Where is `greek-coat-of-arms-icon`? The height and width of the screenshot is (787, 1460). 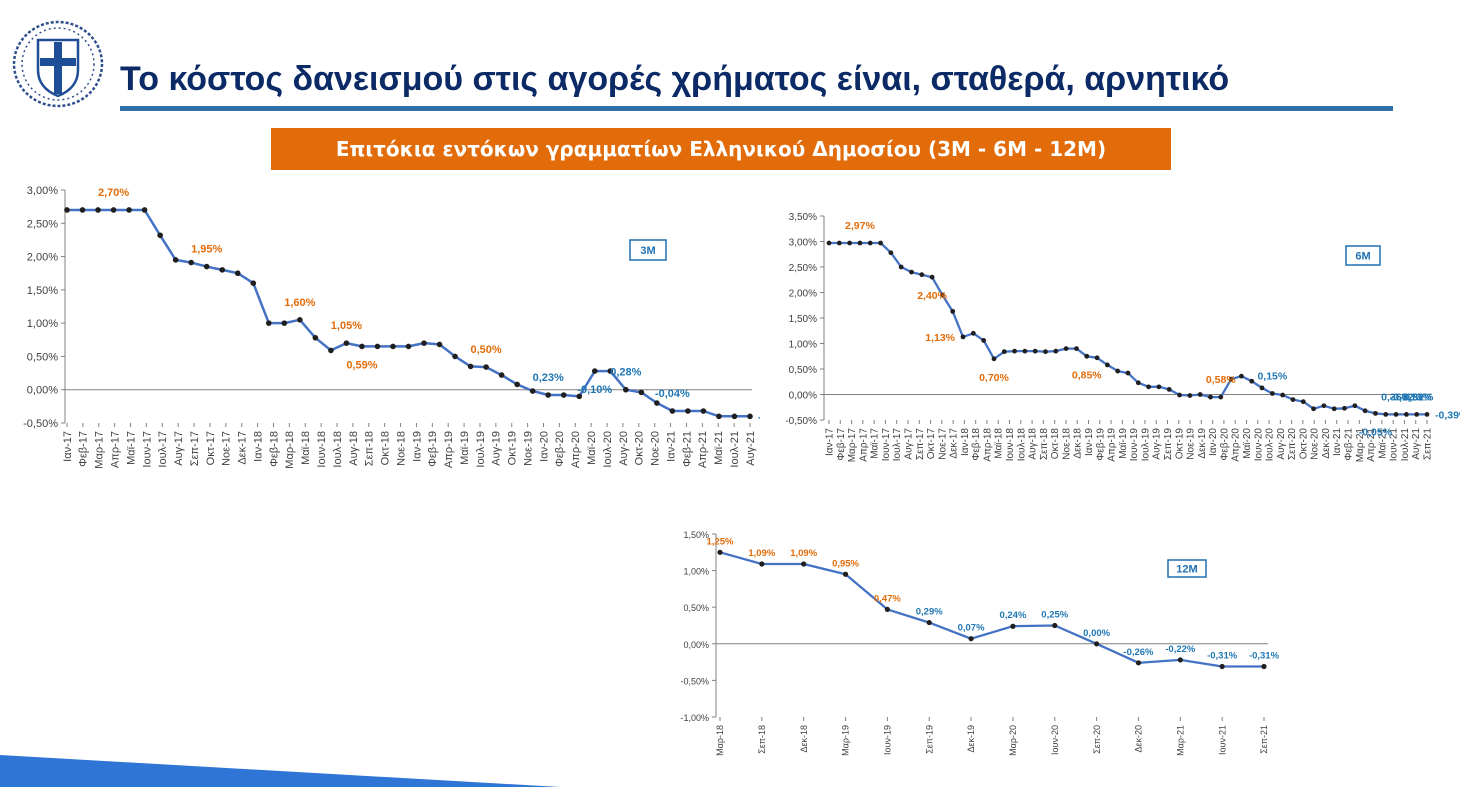
greek-coat-of-arms-icon is located at coordinates (58, 64).